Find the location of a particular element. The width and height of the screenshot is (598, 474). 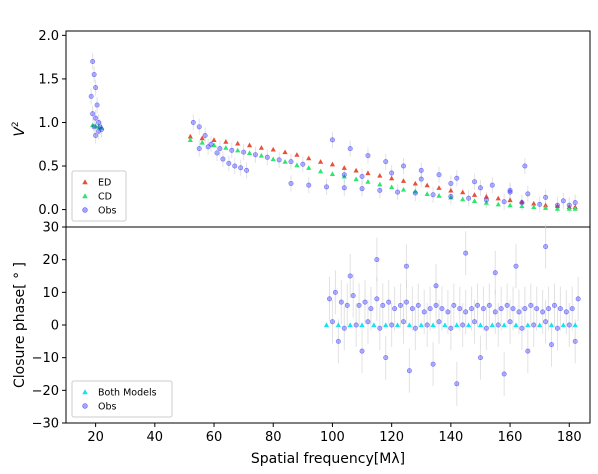

closure-phase-y-tick-label: −20 is located at coordinates (45, 391).